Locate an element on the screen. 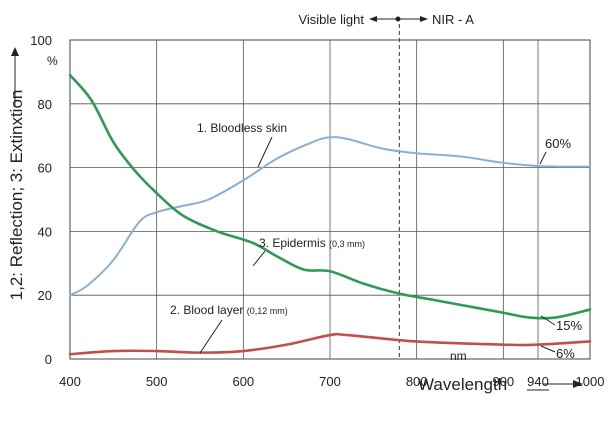  region-marker-dot is located at coordinates (398, 19).